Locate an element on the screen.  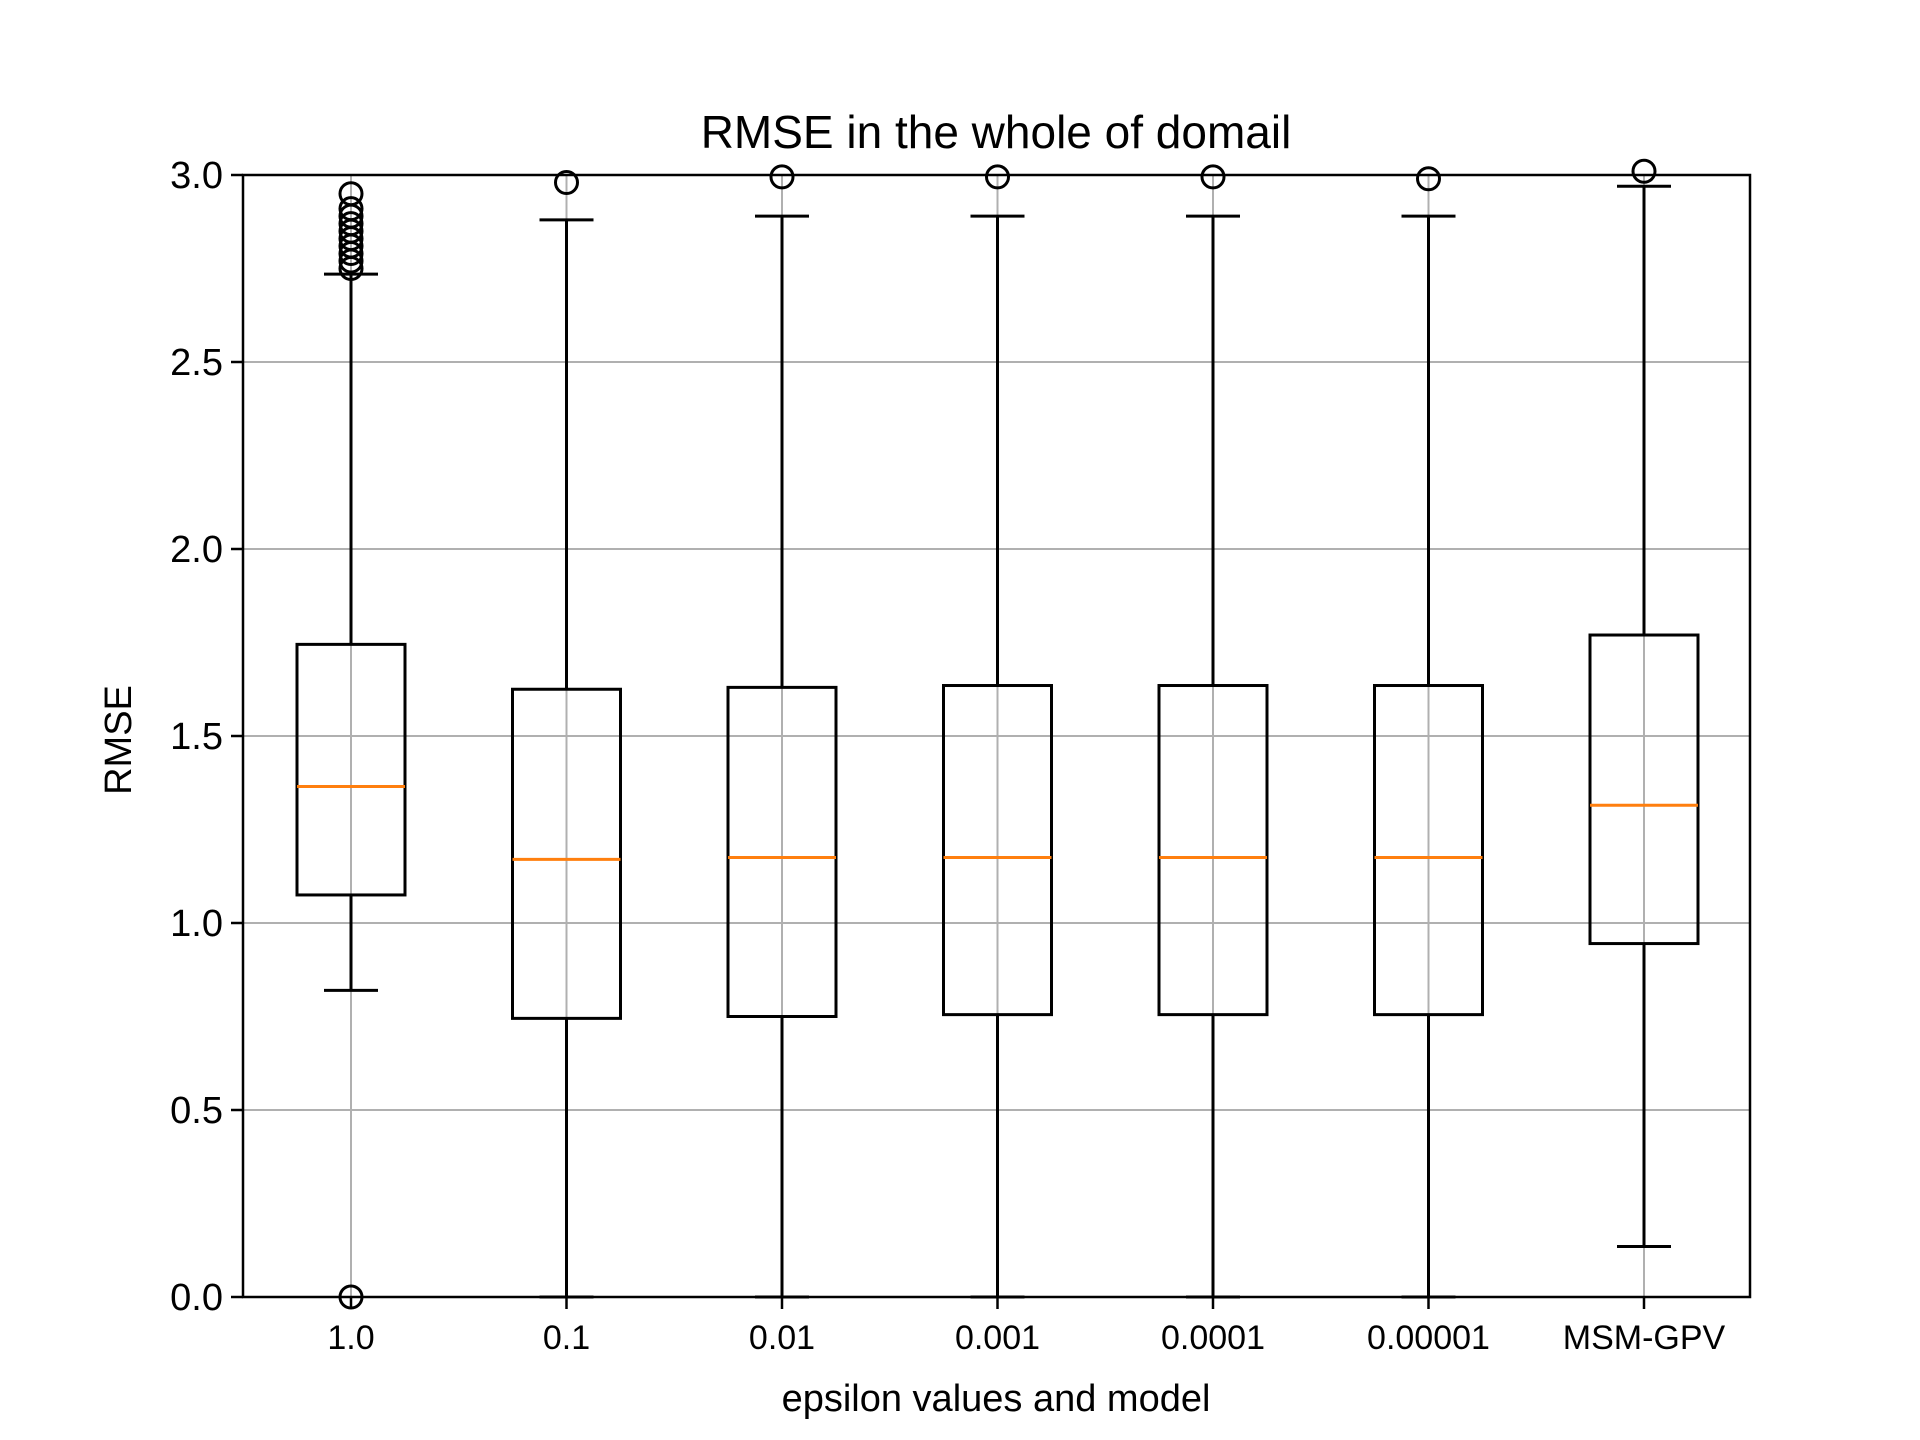
x-tick-label: 0.0001 is located at coordinates (1213, 1338).